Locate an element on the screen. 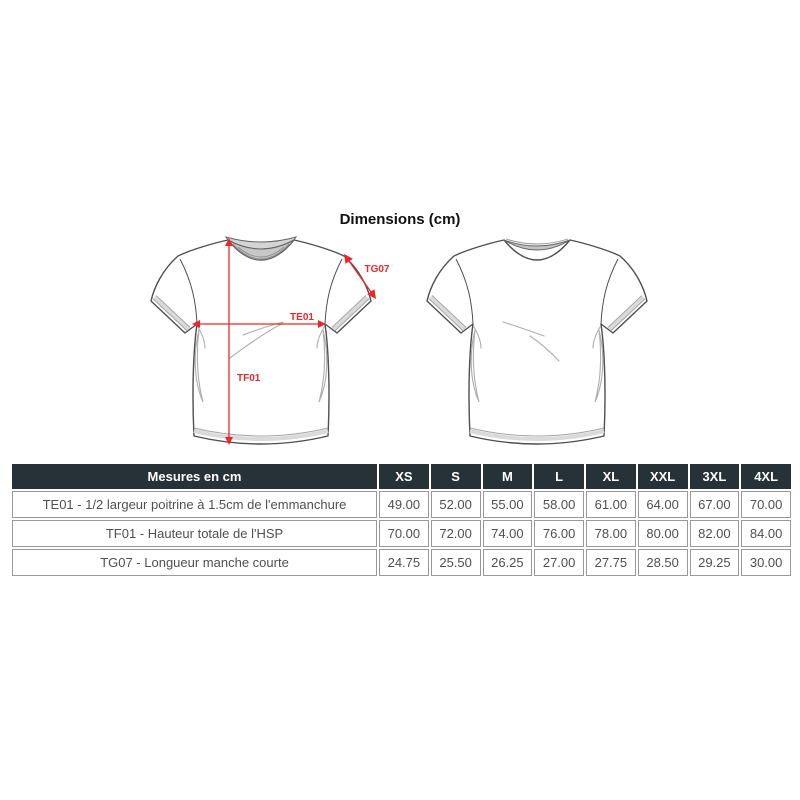  table-header-size-s: S is located at coordinates (455, 476).